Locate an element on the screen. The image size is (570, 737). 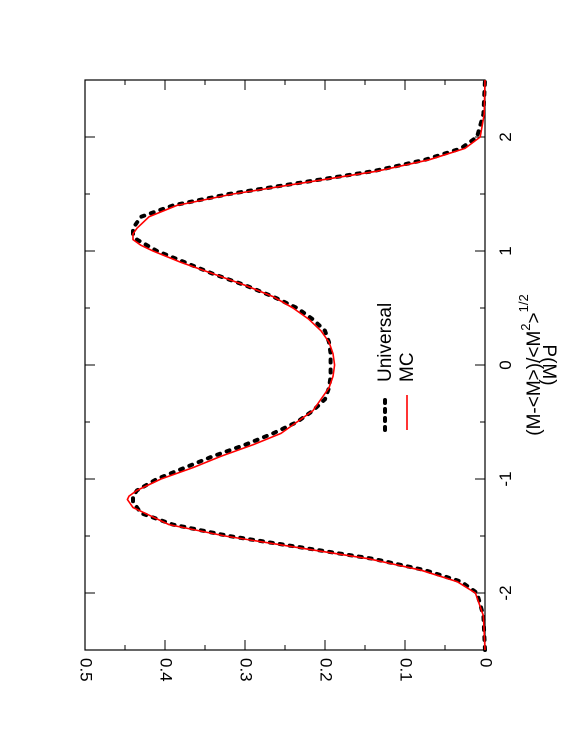
y-axis-title: P(M) is located at coordinates (548, 364).